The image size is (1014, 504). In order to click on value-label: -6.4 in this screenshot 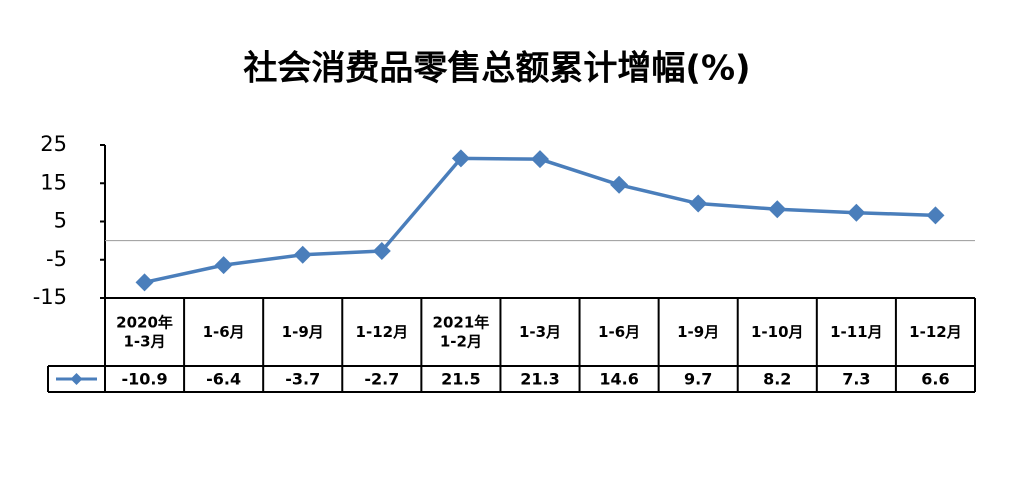, I will do `click(223, 379)`.